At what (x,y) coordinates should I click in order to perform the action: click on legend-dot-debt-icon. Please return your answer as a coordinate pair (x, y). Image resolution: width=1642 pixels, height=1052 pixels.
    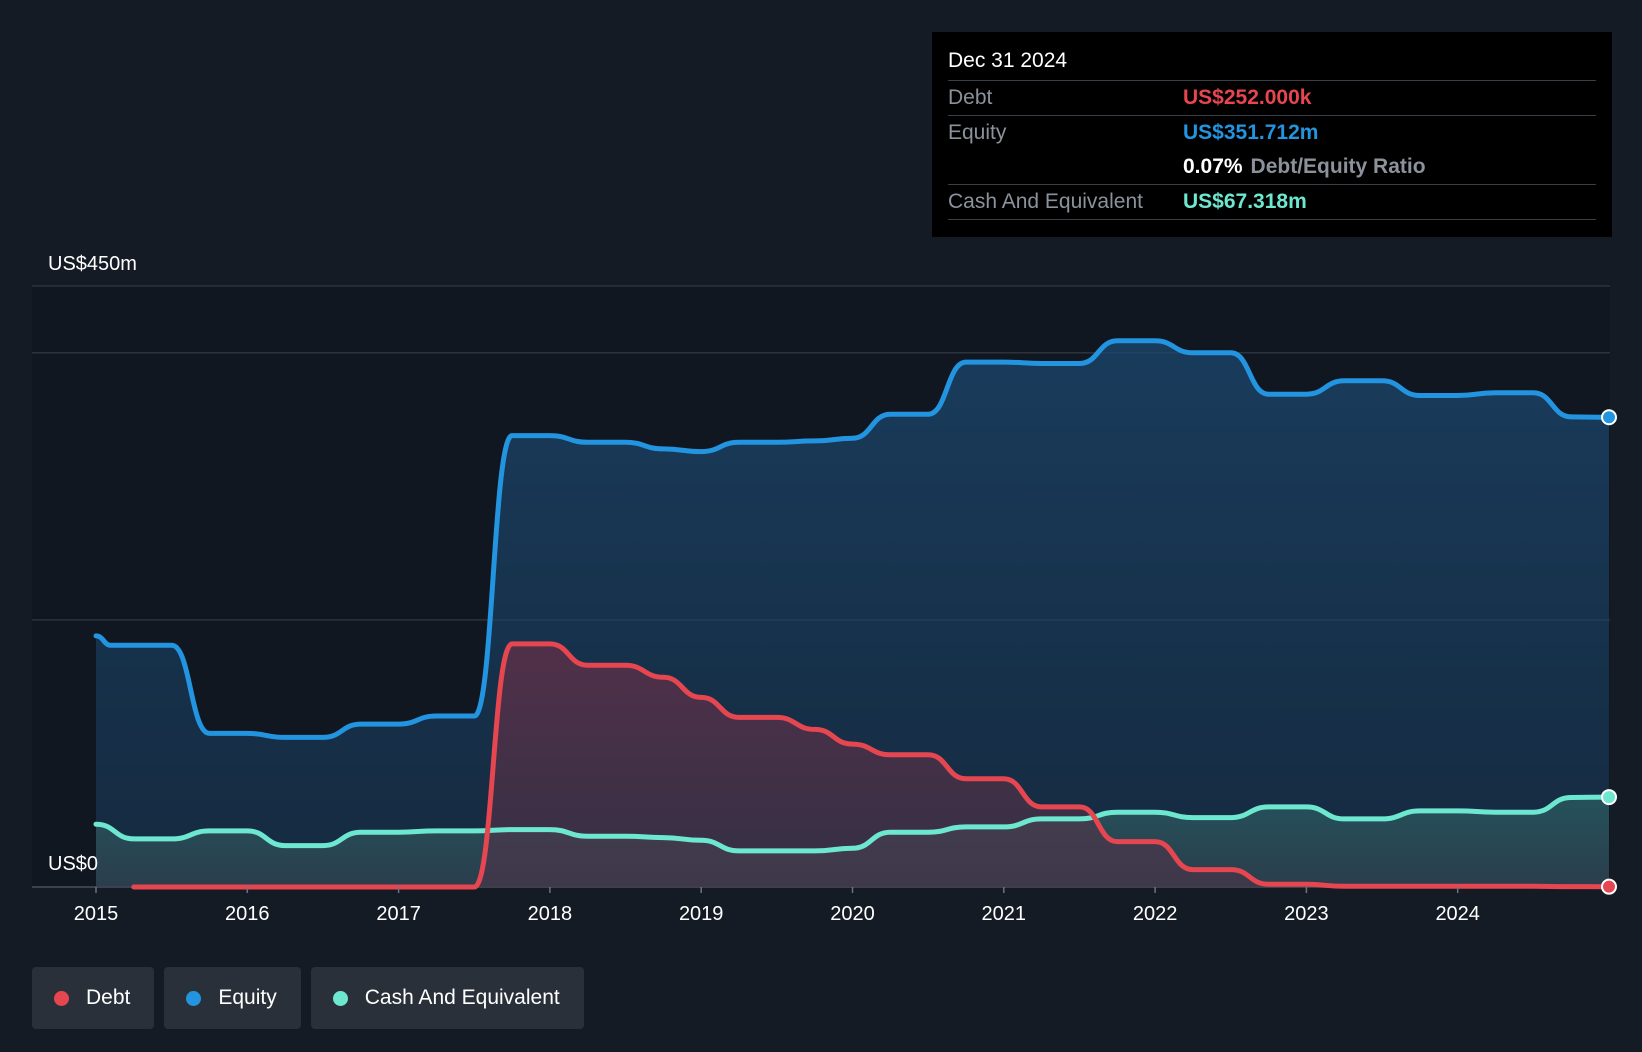
    Looking at the image, I should click on (61, 998).